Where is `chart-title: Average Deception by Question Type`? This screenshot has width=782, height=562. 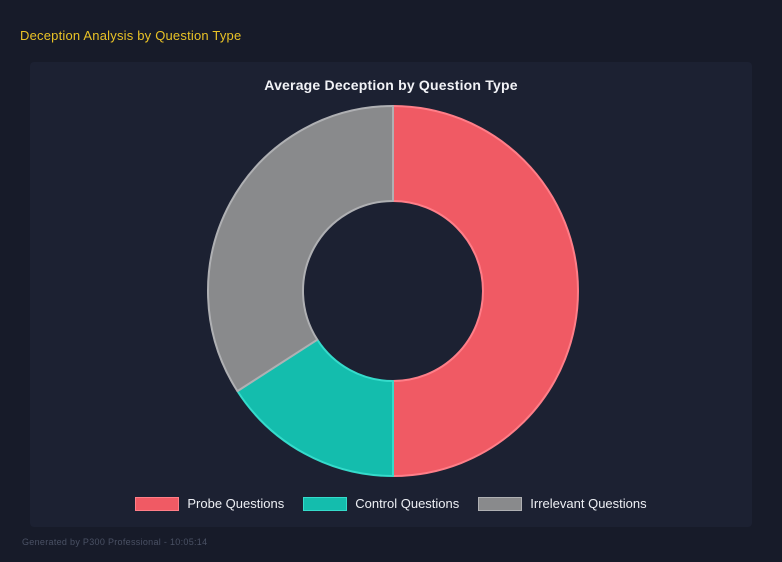
chart-title: Average Deception by Question Type is located at coordinates (391, 85).